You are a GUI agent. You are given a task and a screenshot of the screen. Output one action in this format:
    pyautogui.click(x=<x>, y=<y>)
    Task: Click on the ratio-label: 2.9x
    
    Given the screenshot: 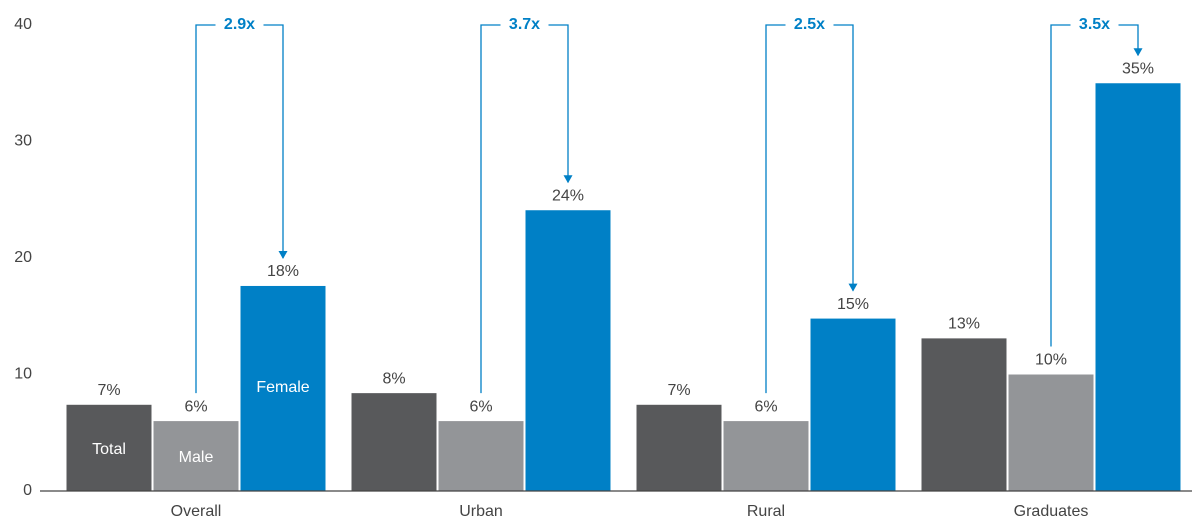 What is the action you would take?
    pyautogui.click(x=239, y=24)
    